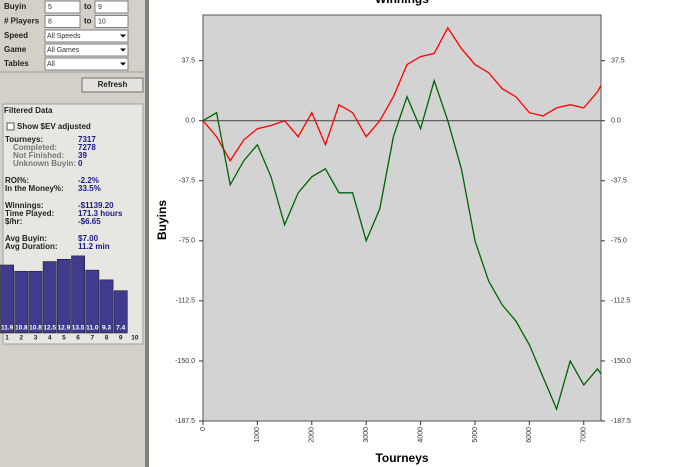 This screenshot has height=467, width=700. Describe the element at coordinates (44, 163) in the screenshot. I see `stat-detail-label: Unknown Buyin:` at that location.